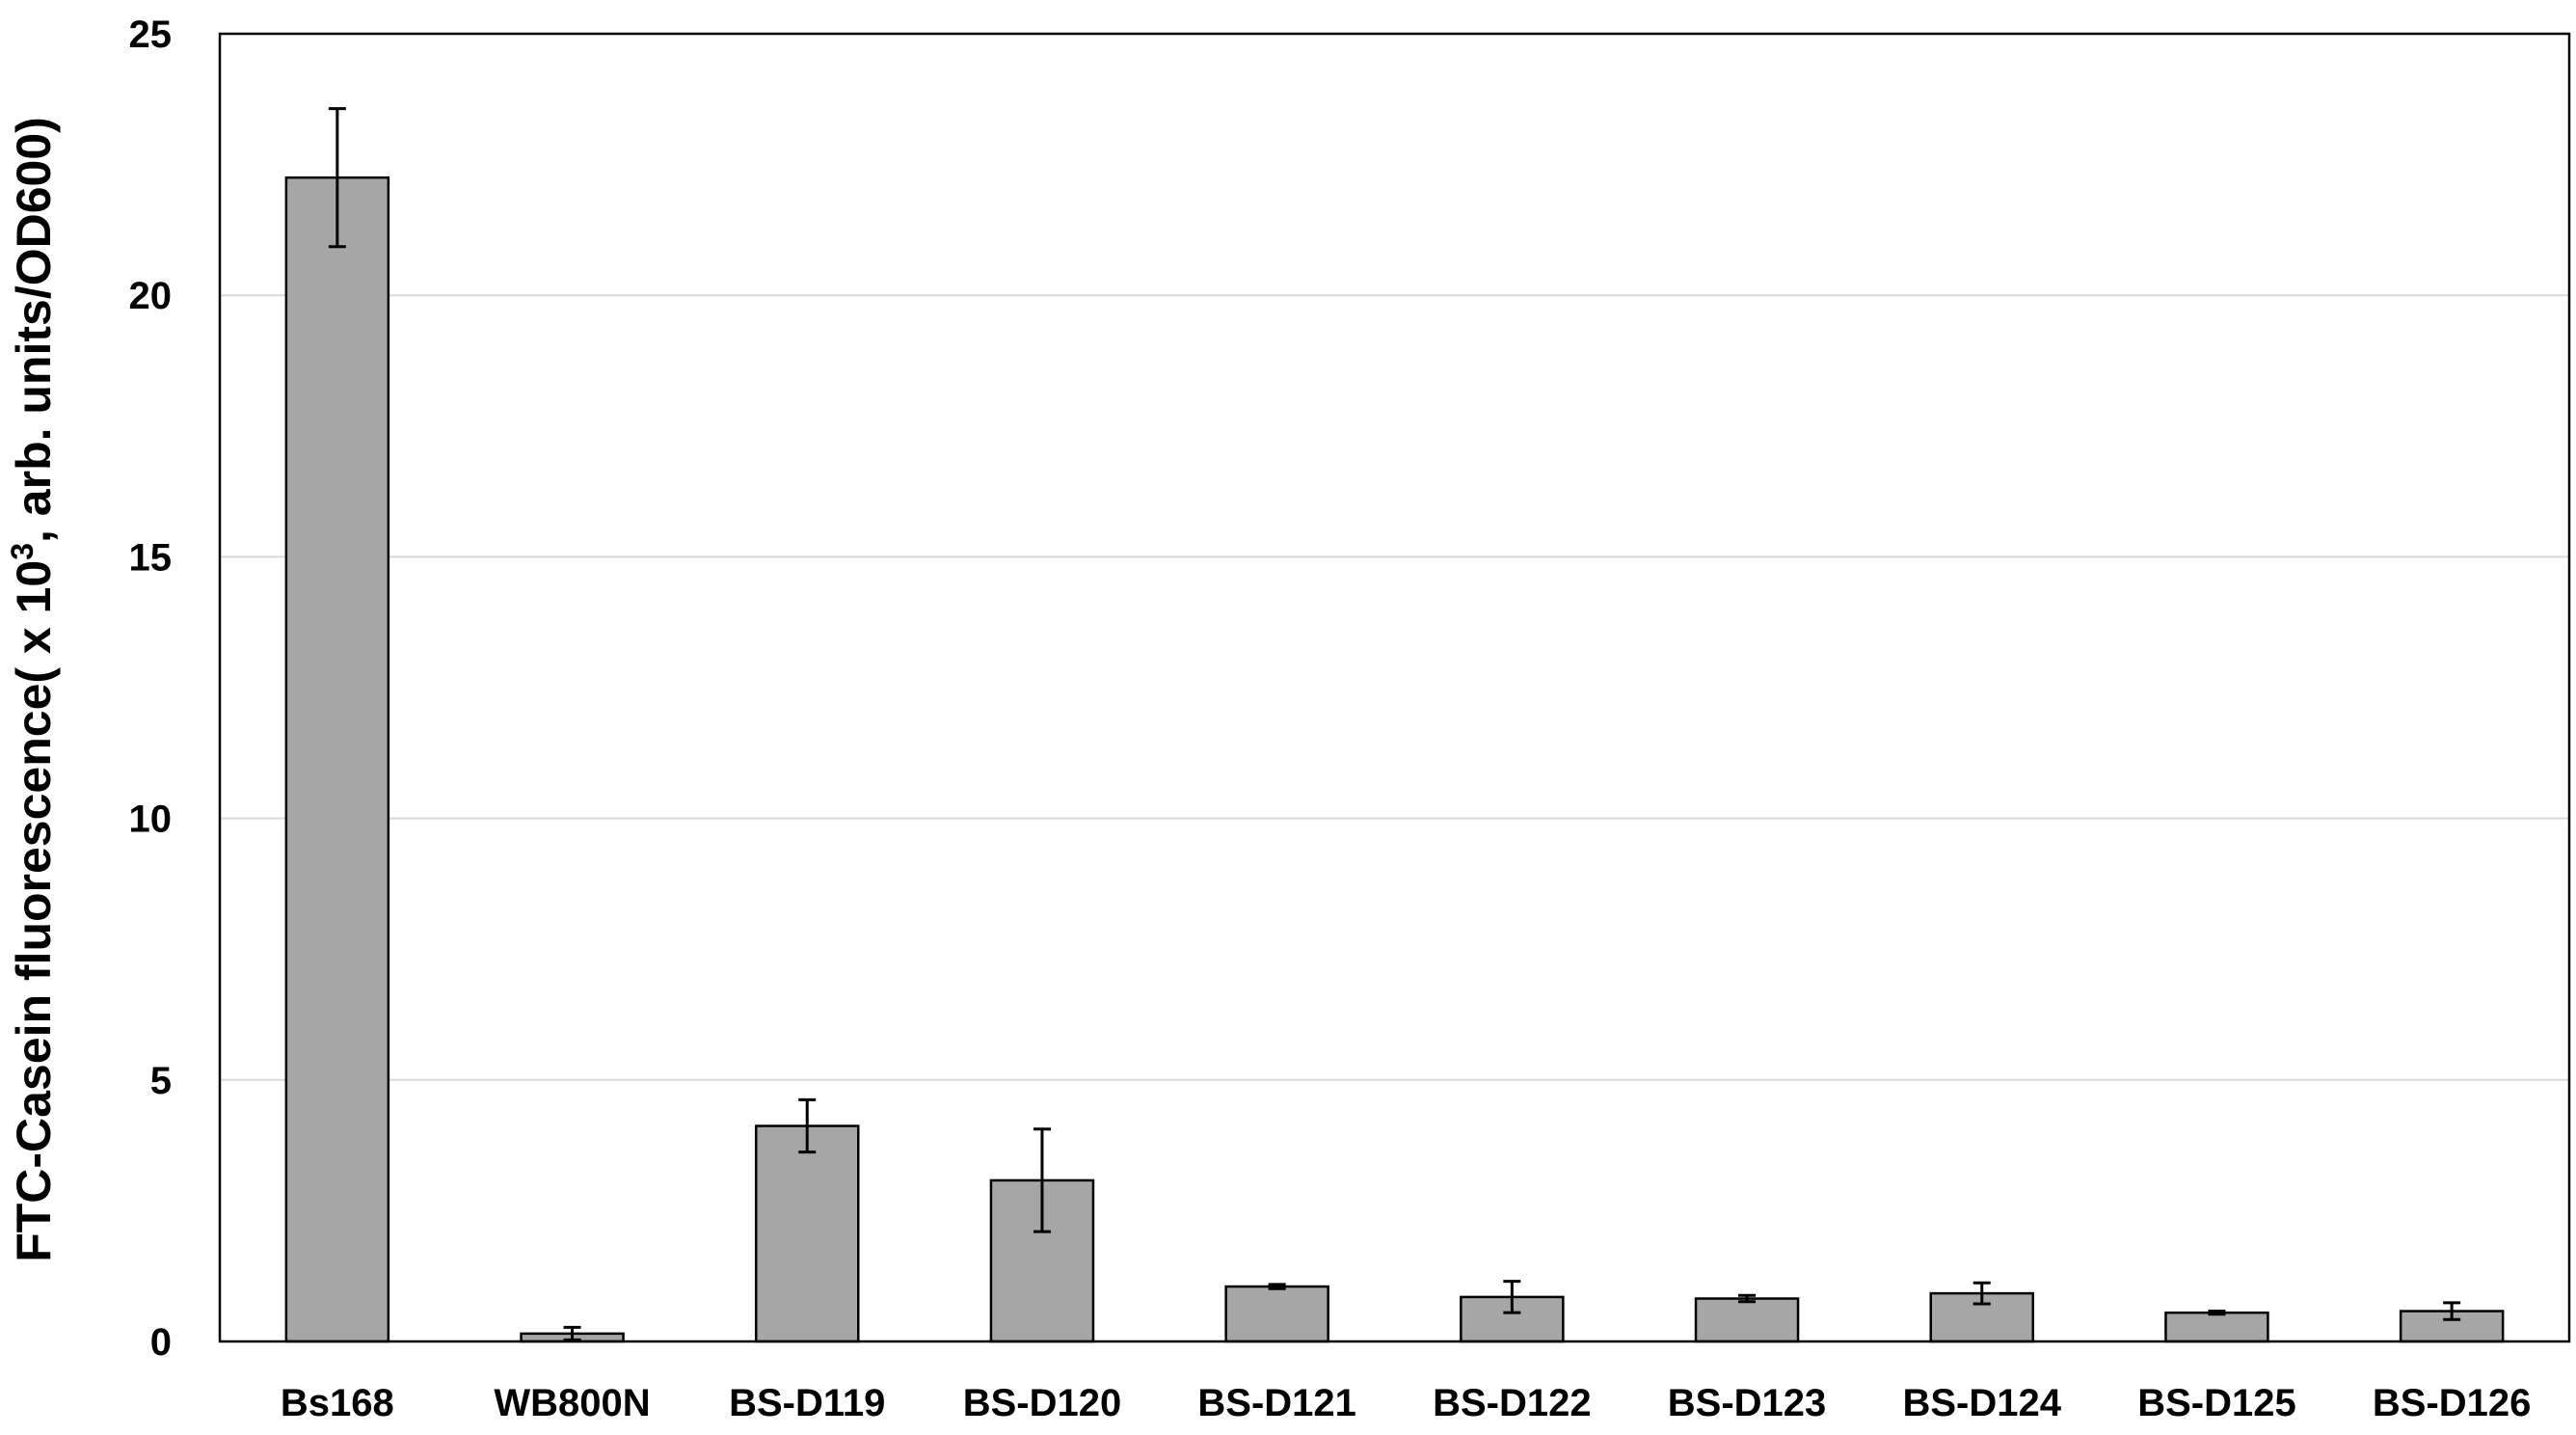 The width and height of the screenshot is (2576, 1435). I want to click on y-tick-labels: 0 5 10 15 20 25, so click(151, 689).